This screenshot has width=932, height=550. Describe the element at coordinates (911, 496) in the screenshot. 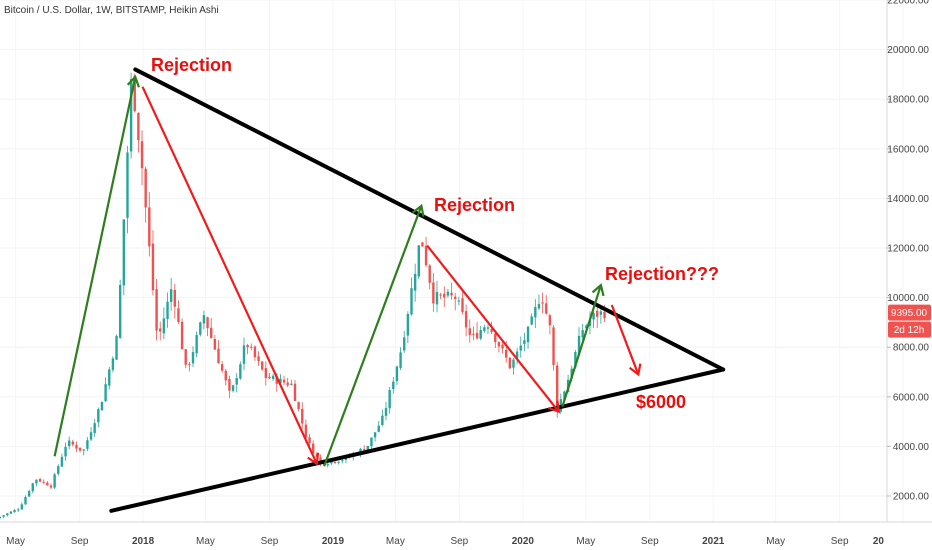

I see `y-tick-label: 2000.00` at that location.